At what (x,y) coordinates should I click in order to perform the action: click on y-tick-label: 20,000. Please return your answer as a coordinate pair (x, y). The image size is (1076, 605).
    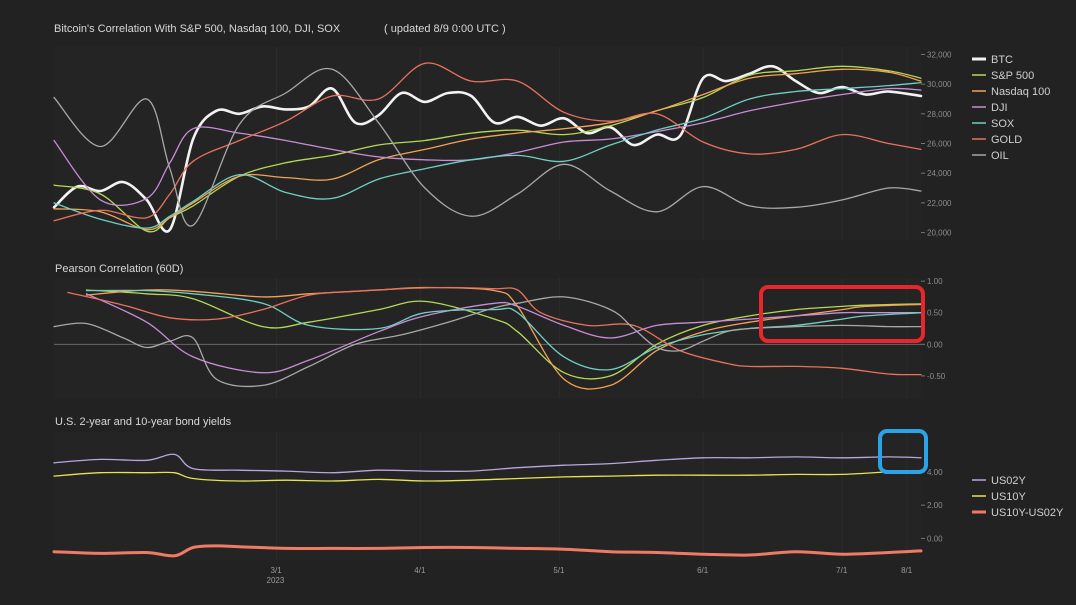
    Looking at the image, I should click on (939, 233).